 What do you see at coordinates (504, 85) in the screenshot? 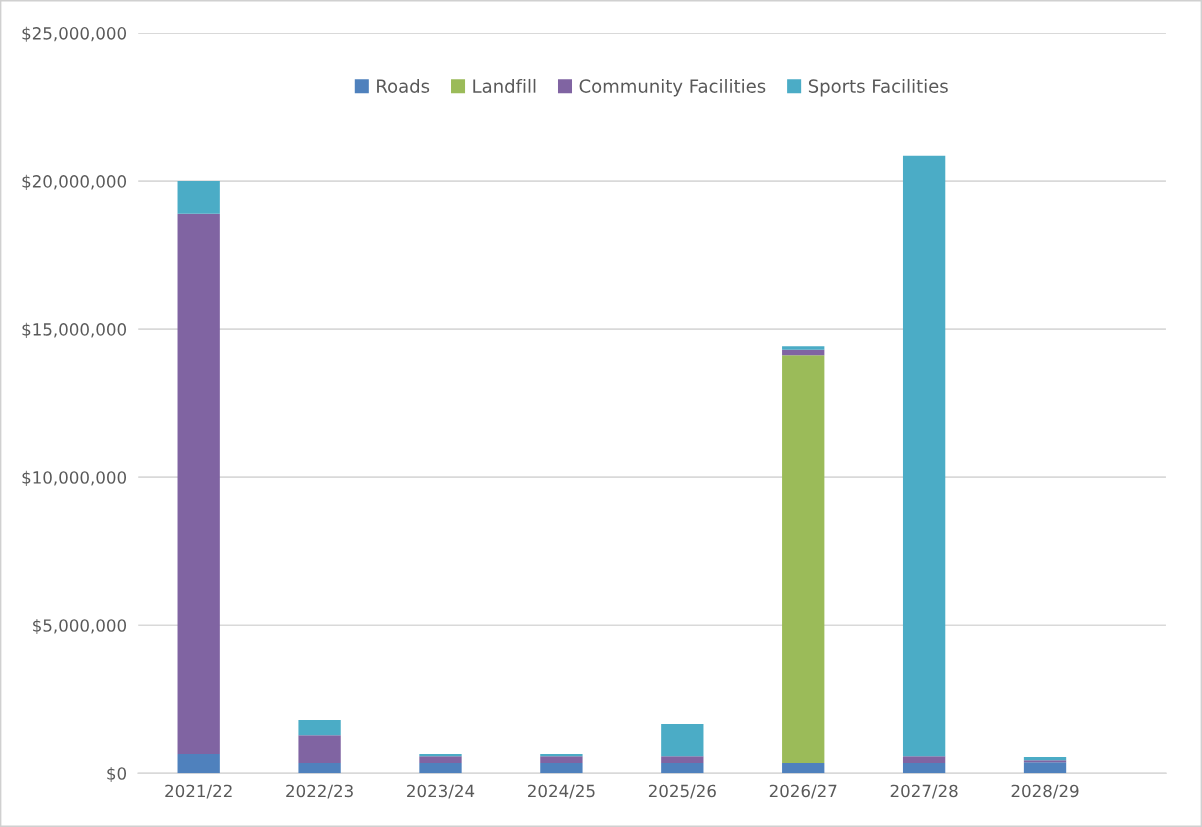
I see `legend-label: Landfill` at bounding box center [504, 85].